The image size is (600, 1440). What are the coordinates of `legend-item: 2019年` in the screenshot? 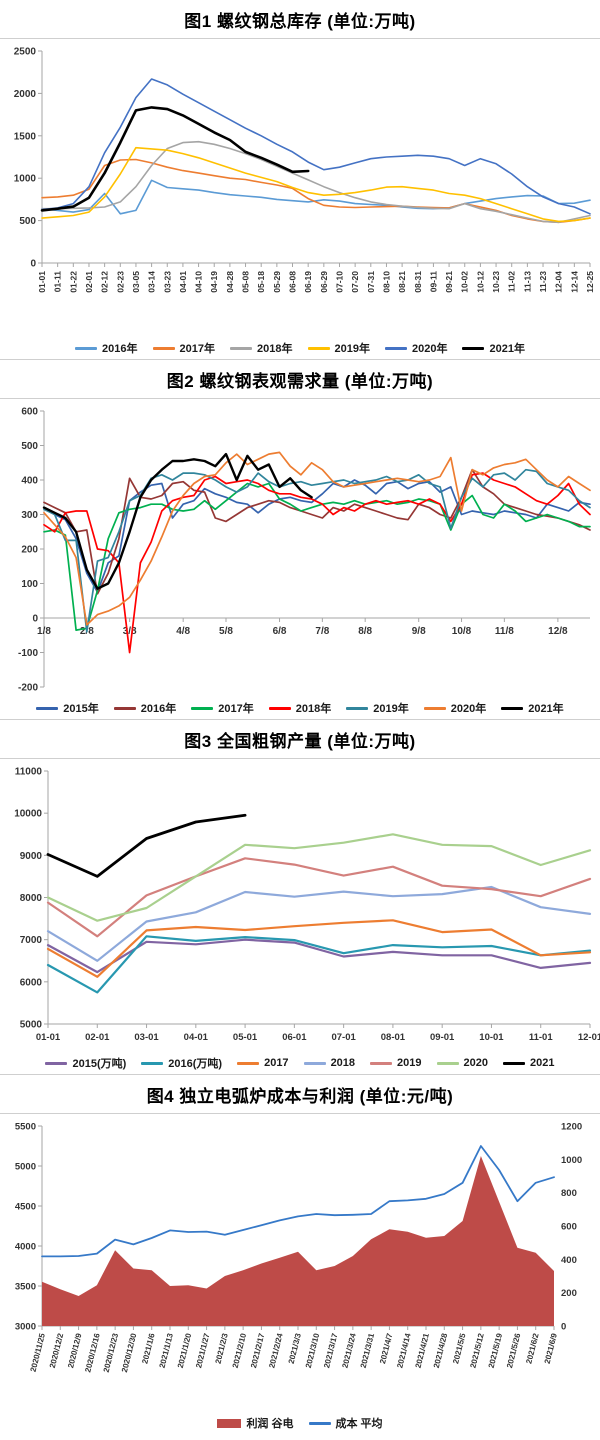 It's located at (338, 348).